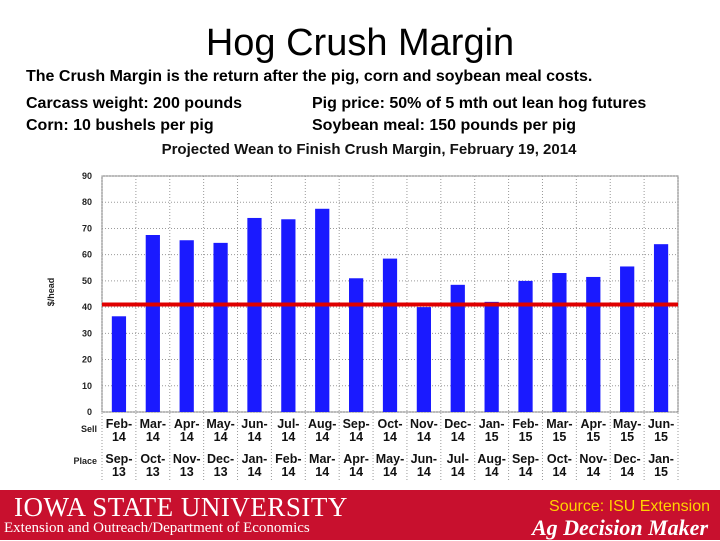 Image resolution: width=720 pixels, height=541 pixels. I want to click on sell-tick-label: Nov-, so click(424, 424).